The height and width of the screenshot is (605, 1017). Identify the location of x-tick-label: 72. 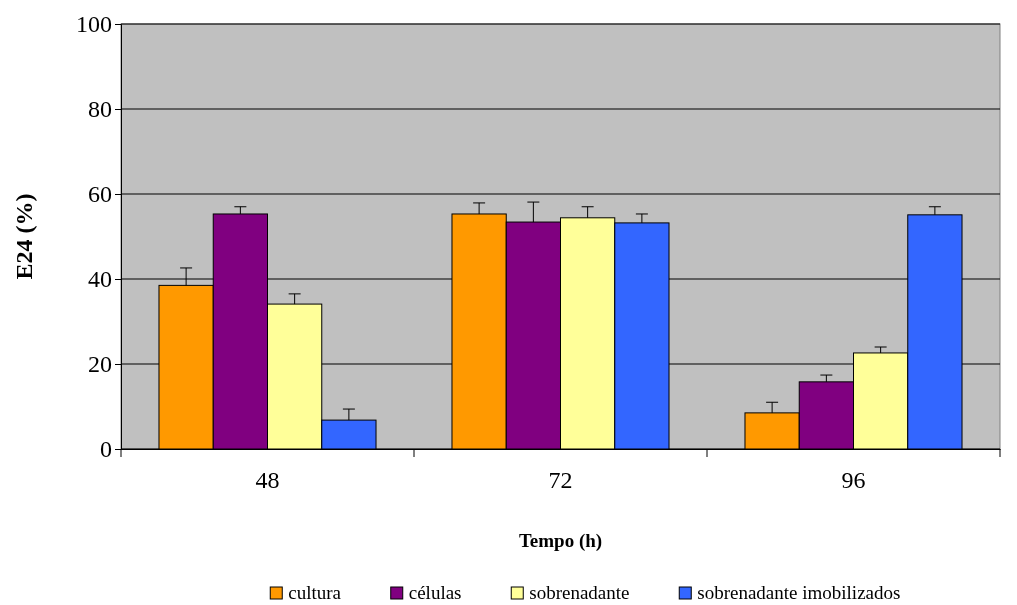
(560, 480).